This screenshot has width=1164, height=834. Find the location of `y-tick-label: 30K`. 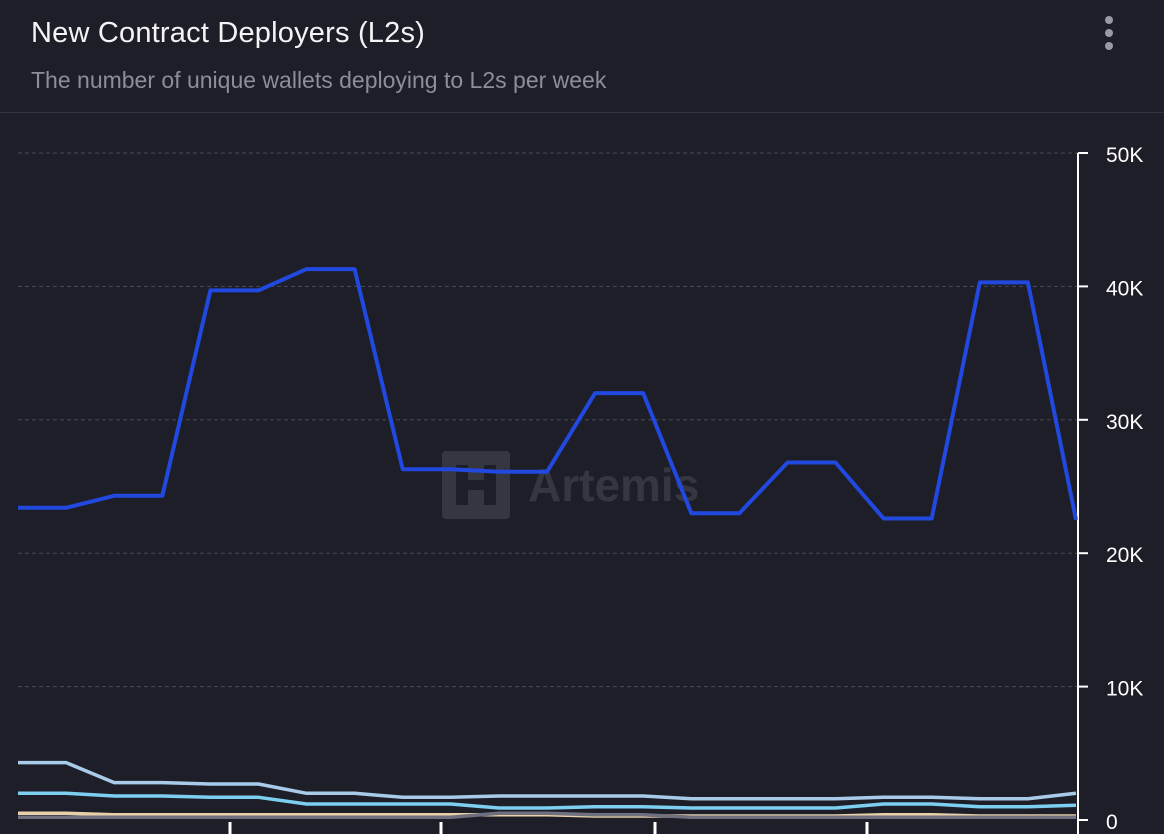

y-tick-label: 30K is located at coordinates (1124, 422).